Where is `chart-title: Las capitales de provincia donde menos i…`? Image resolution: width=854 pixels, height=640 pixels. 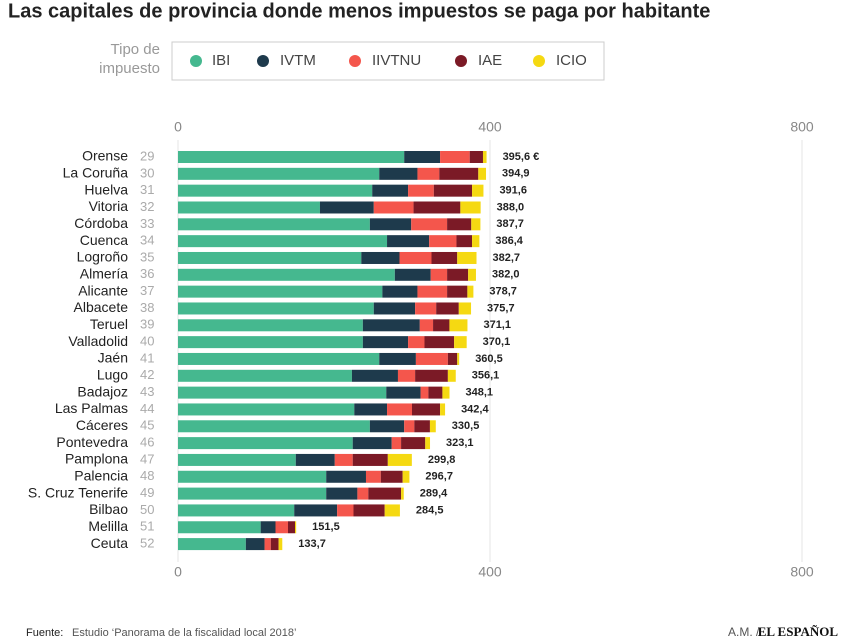
chart-title: Las capitales de provincia donde menos i… is located at coordinates (359, 11).